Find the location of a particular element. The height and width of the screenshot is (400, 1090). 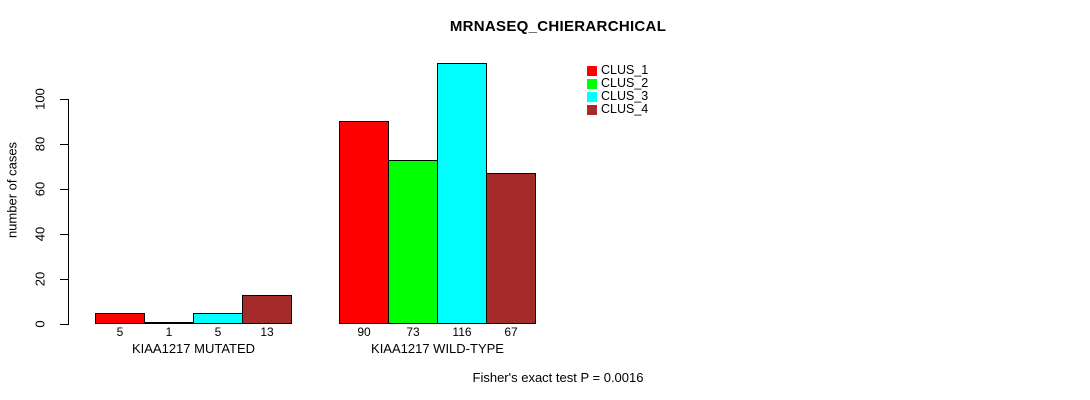

bar-value-label: 73 is located at coordinates (413, 332).